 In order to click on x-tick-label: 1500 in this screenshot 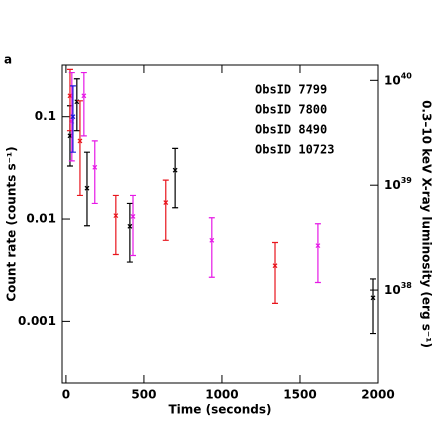, I will do `click(299, 395)`.